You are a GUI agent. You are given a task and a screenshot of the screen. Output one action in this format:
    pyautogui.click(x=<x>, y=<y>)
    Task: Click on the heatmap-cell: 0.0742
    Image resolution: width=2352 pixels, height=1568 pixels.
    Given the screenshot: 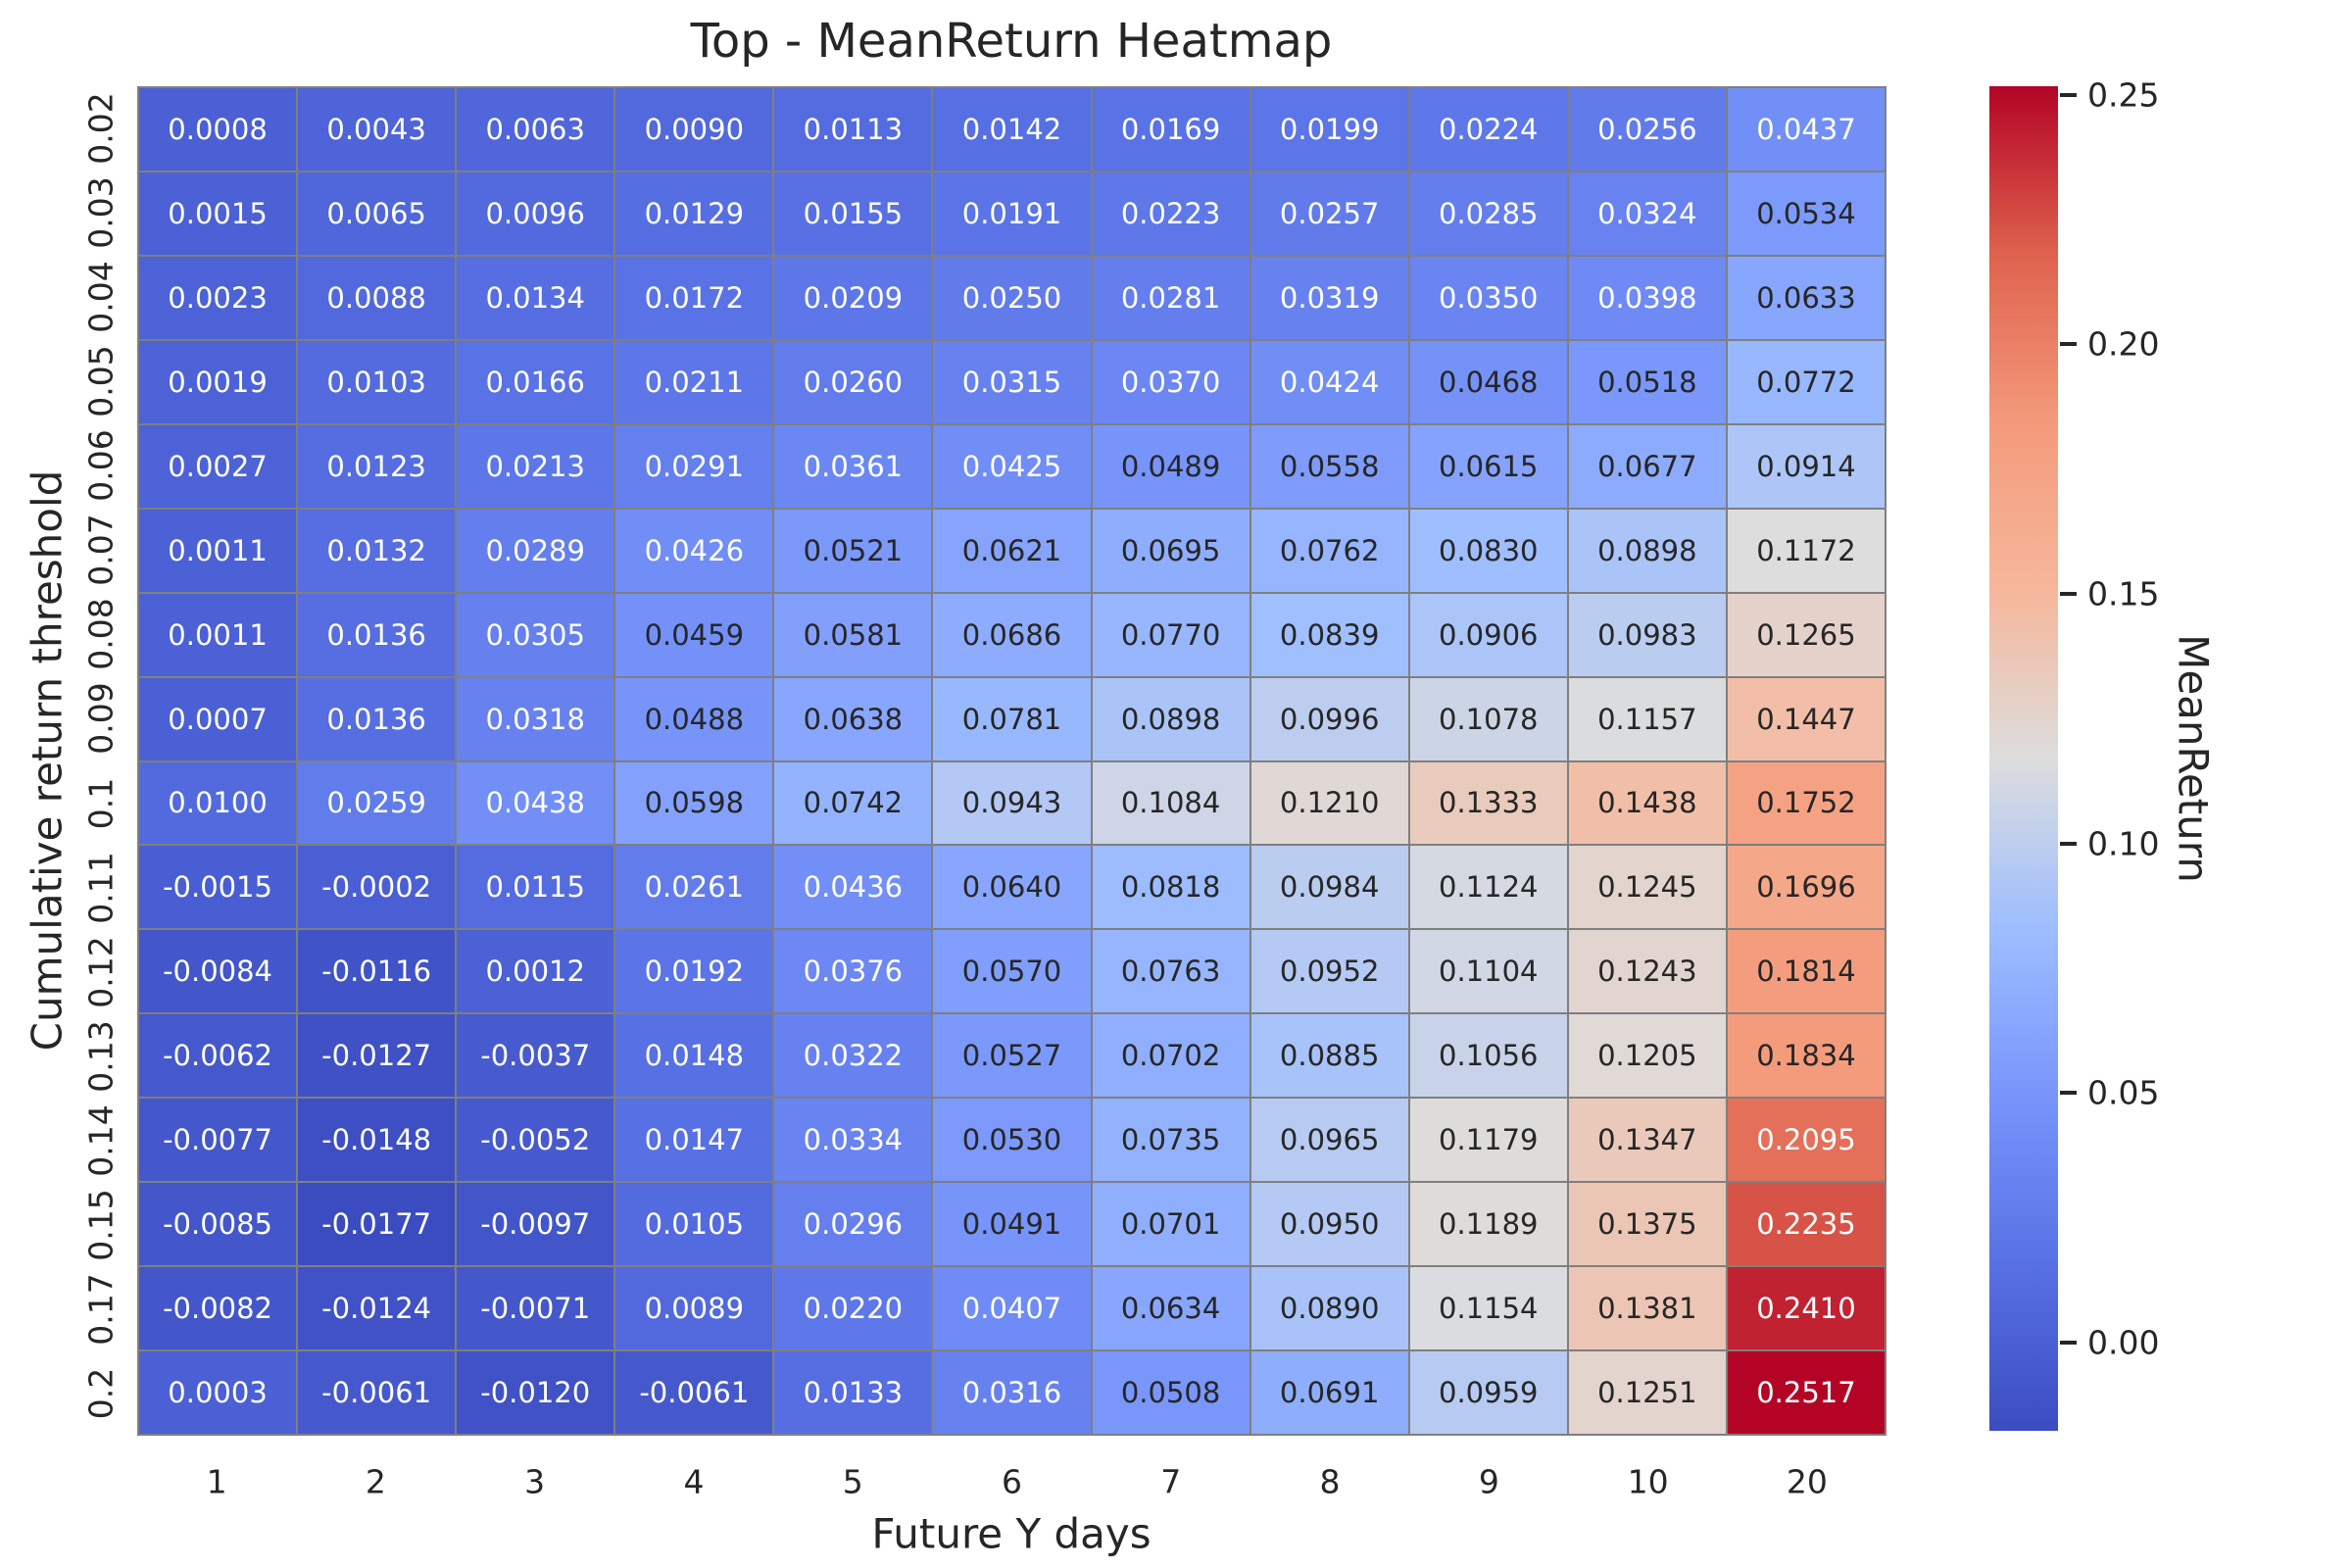 What is the action you would take?
    pyautogui.click(x=853, y=803)
    